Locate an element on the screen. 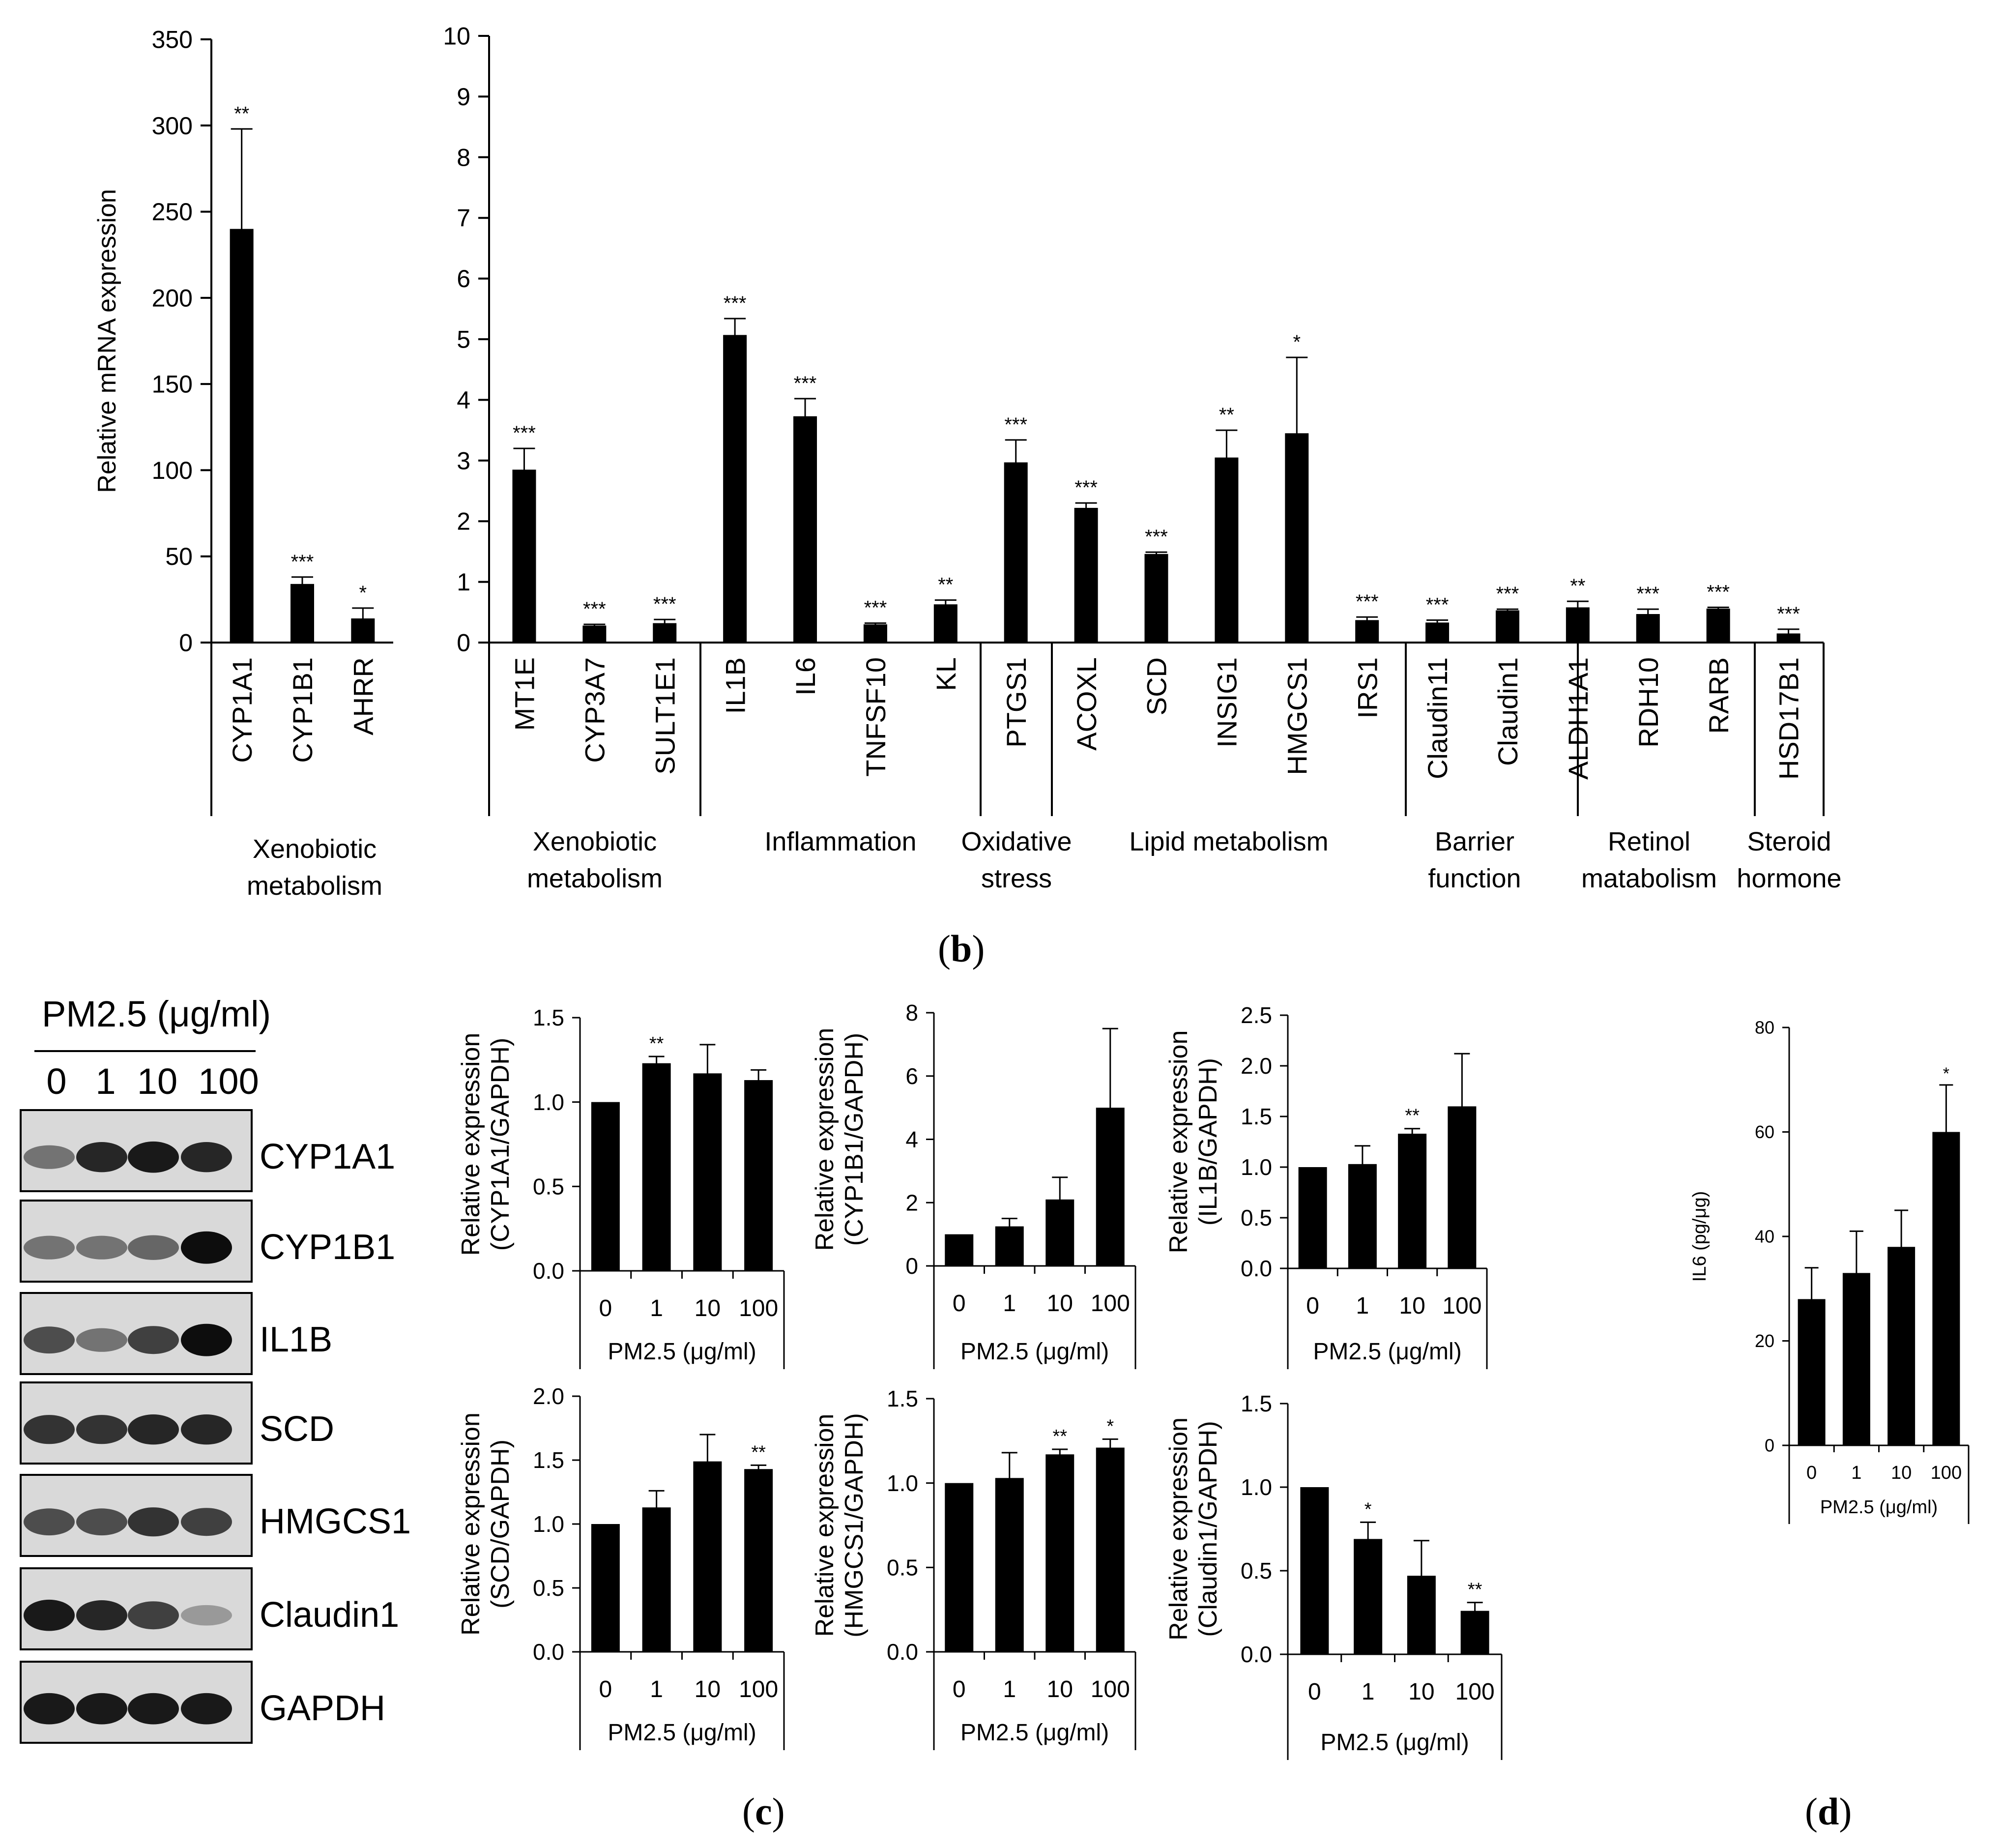 Image resolution: width=2003 pixels, height=1848 pixels. category-label: IL6 is located at coordinates (805, 676).